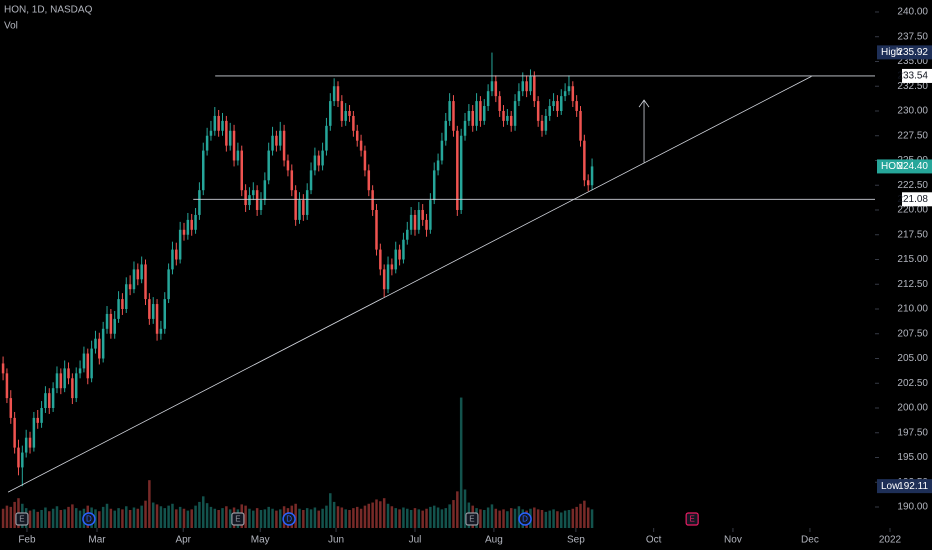 This screenshot has width=932, height=550. Describe the element at coordinates (810, 540) in the screenshot. I see `x-tick-label: Dec` at that location.